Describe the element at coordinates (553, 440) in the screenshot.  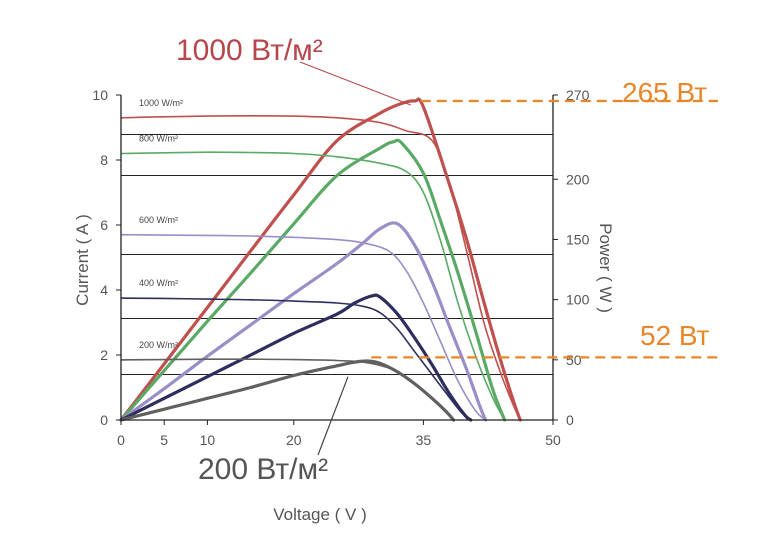
I see `x-tick-label-5: 50` at that location.